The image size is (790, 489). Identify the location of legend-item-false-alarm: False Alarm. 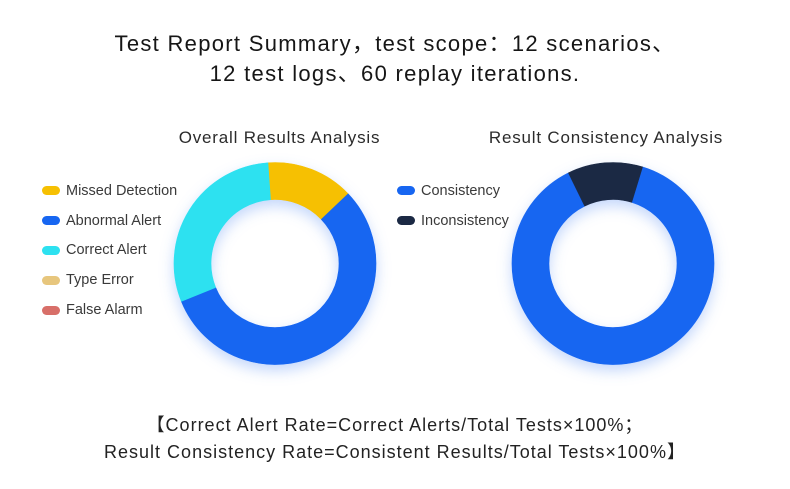
(109, 310).